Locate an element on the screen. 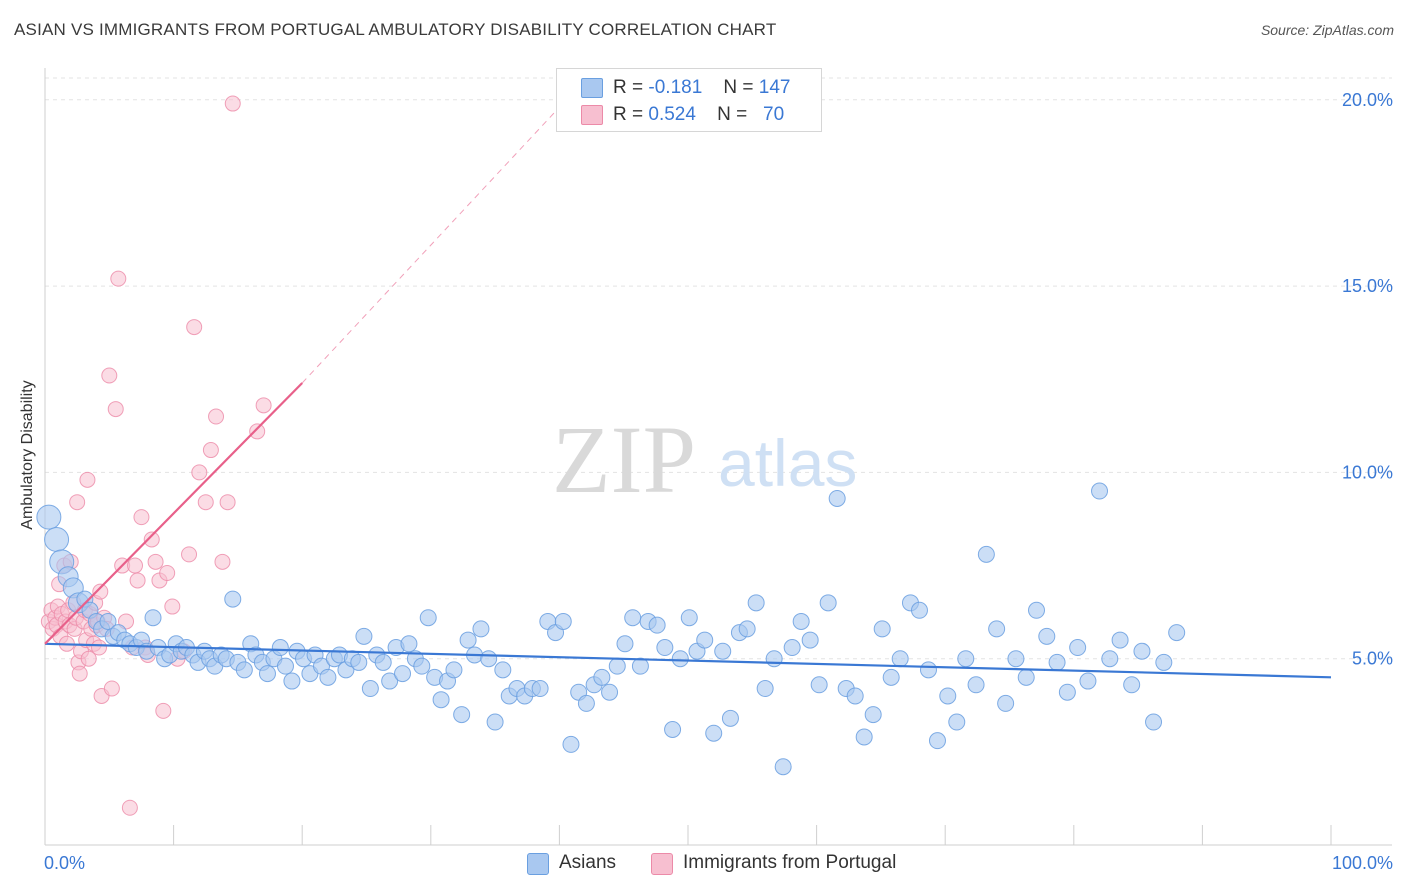 The width and height of the screenshot is (1406, 892). portugal-swatch is located at coordinates (592, 115).